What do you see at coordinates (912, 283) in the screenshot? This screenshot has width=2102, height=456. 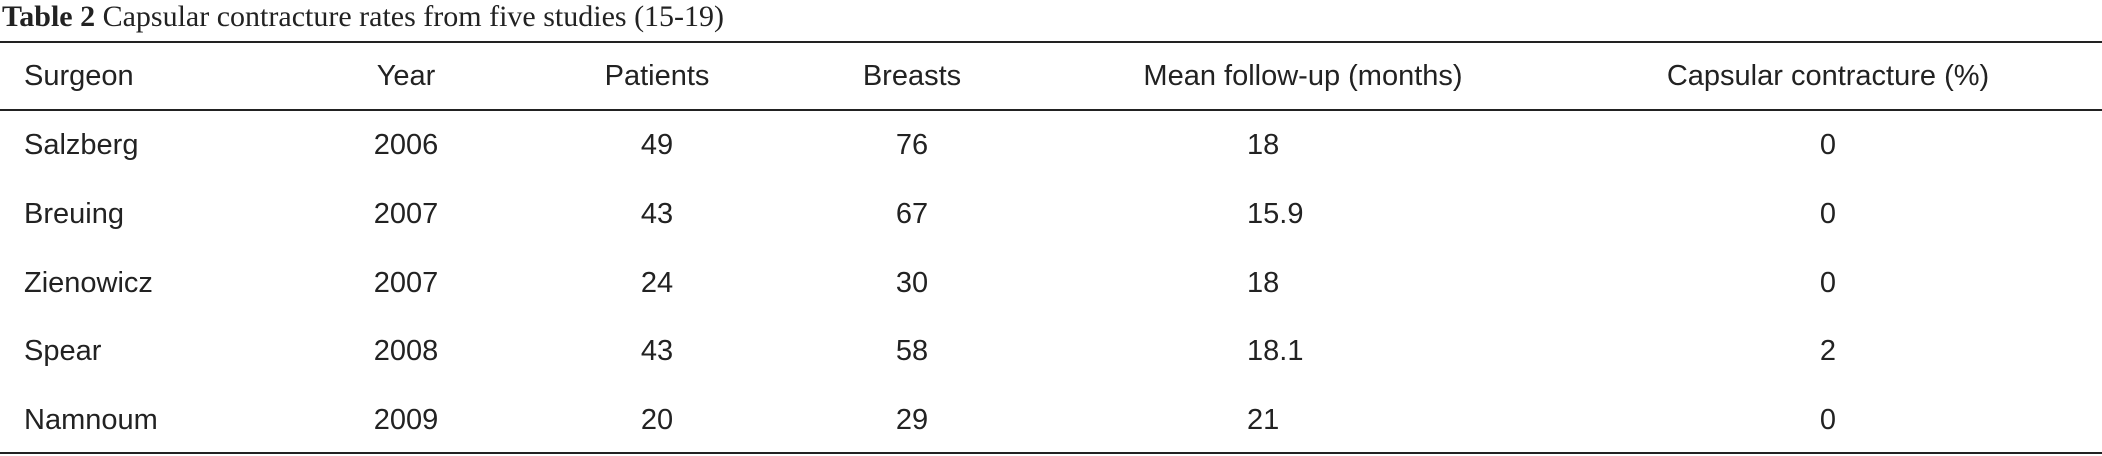 I see `table-cell: 30` at bounding box center [912, 283].